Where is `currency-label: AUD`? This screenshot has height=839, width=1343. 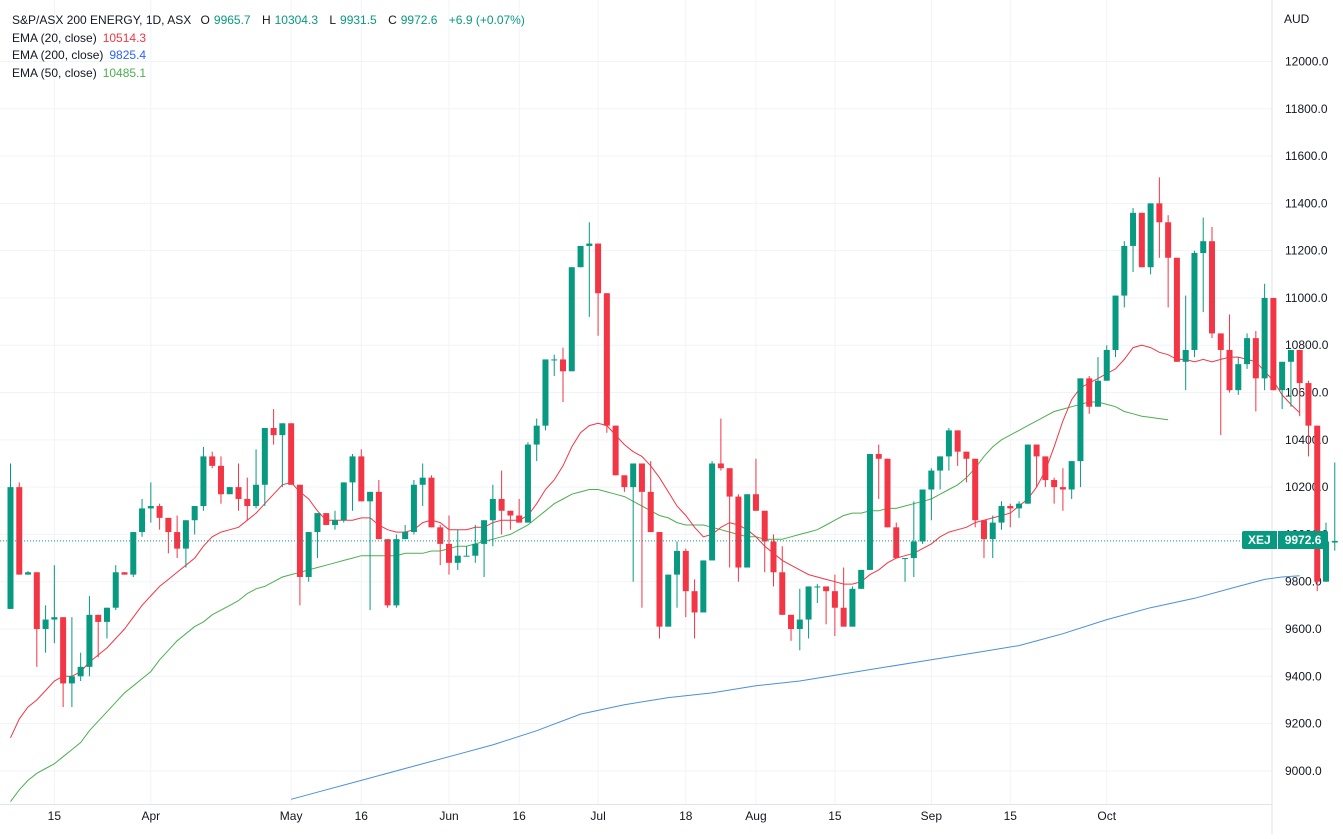
currency-label: AUD is located at coordinates (1297, 19).